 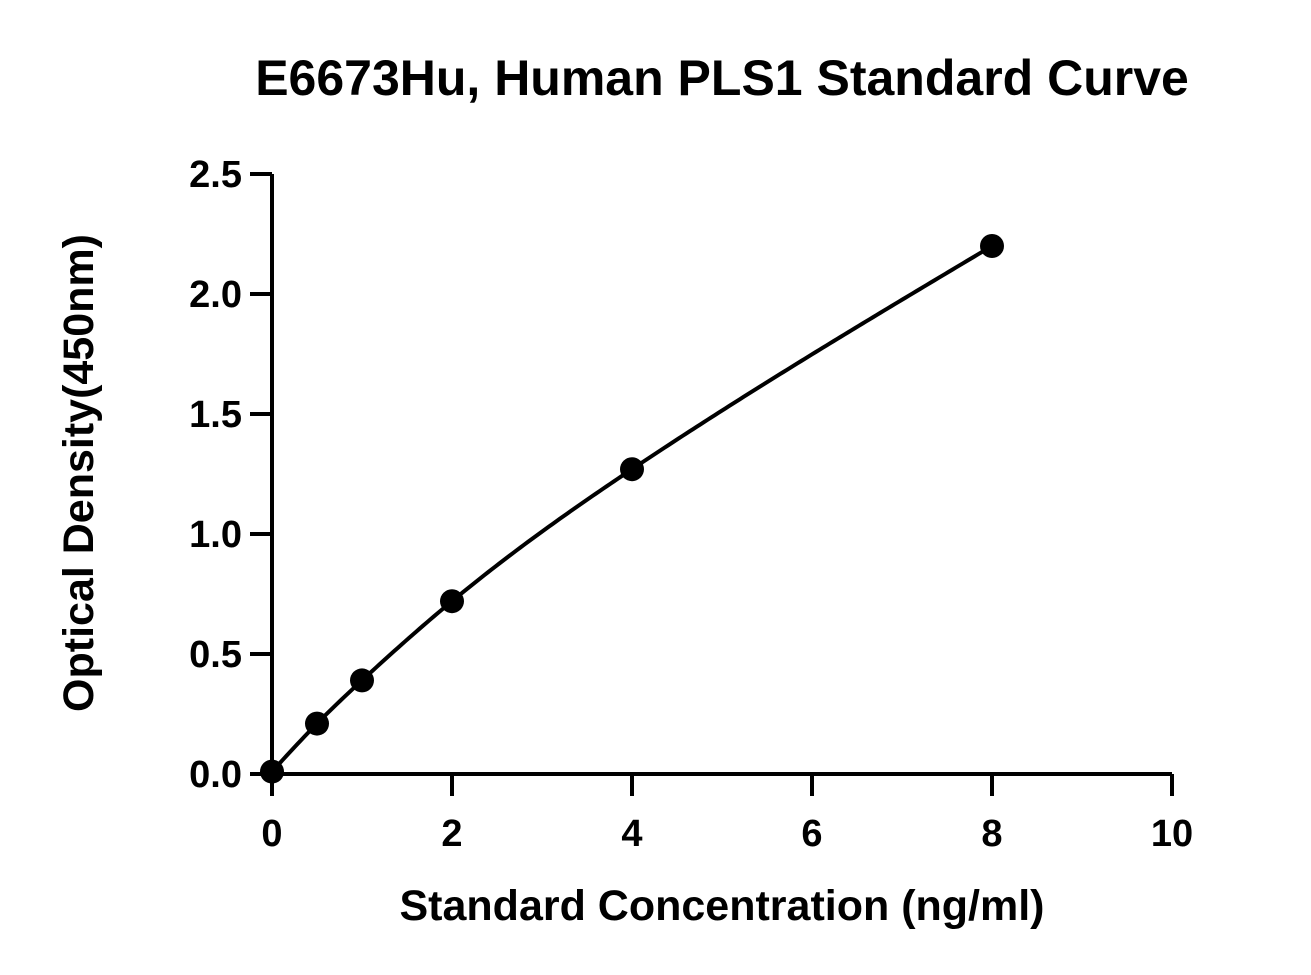 What do you see at coordinates (215, 655) in the screenshot?
I see `y-tick-label: 0.5` at bounding box center [215, 655].